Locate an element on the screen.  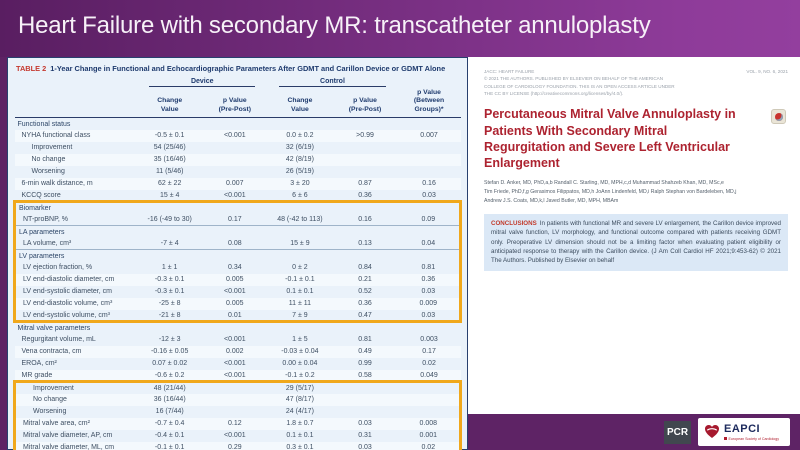
table-row: Worsening 11 (5/46) 26 (5/19) is located at coordinates (238, 172).